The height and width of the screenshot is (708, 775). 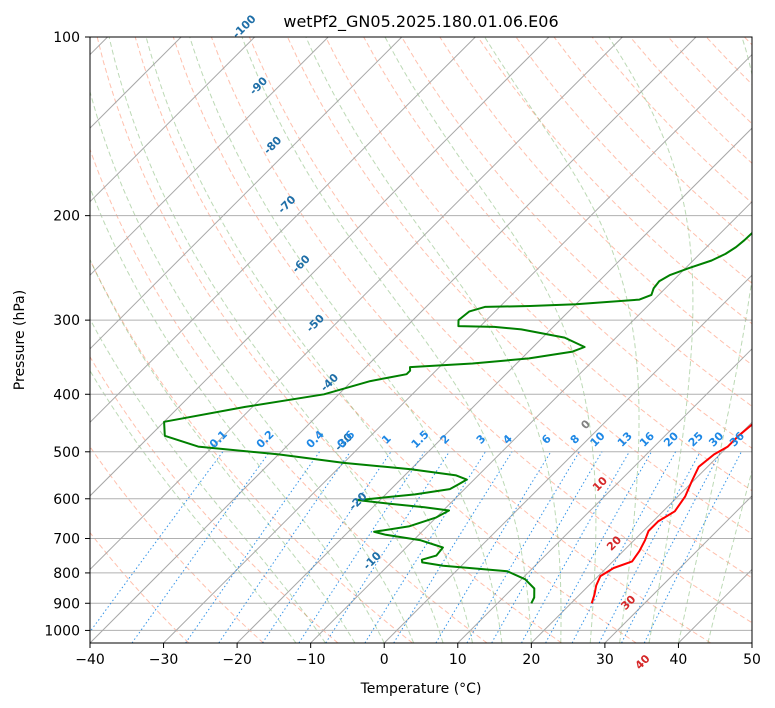 I want to click on x-tick-label: 0, so click(x=384, y=660).